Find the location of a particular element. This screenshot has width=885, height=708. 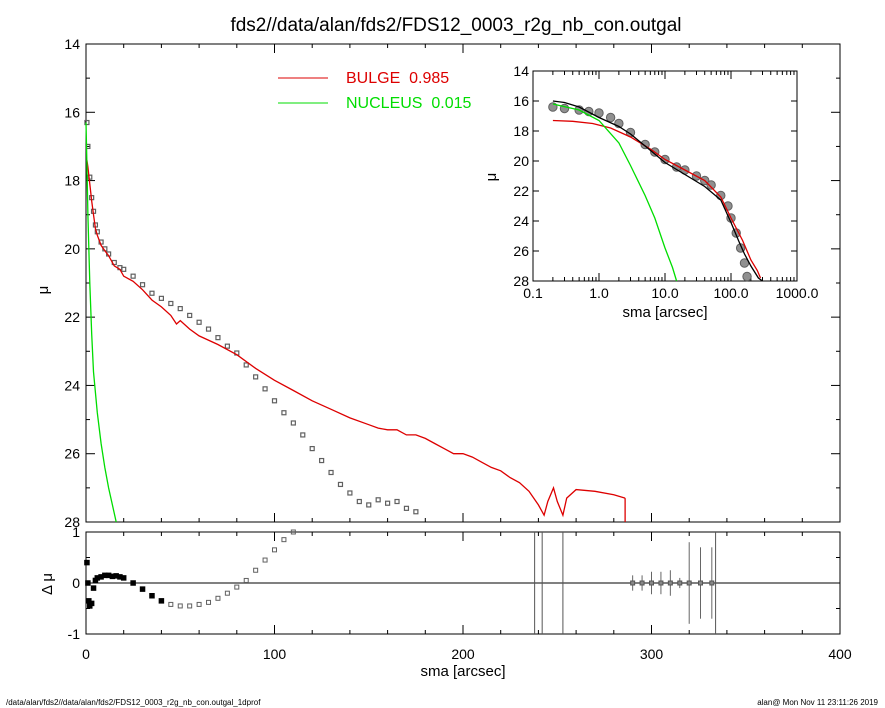

inset-model-line is located at coordinates (657, 191).